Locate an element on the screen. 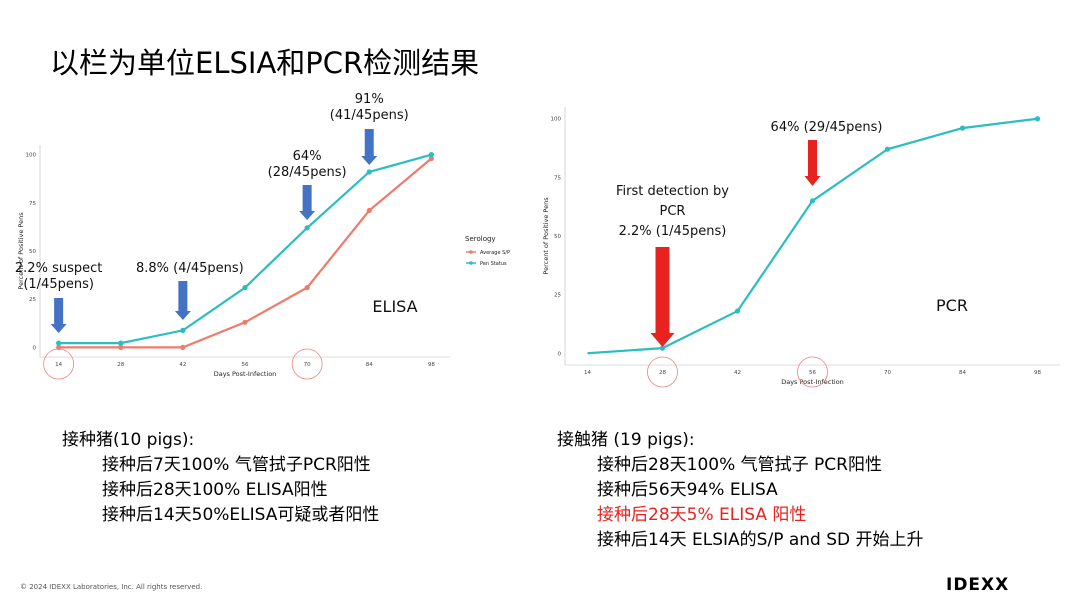 Image resolution: width=1080 pixels, height=608 pixels. annotation-label: 64% (29/45pens) is located at coordinates (827, 127).